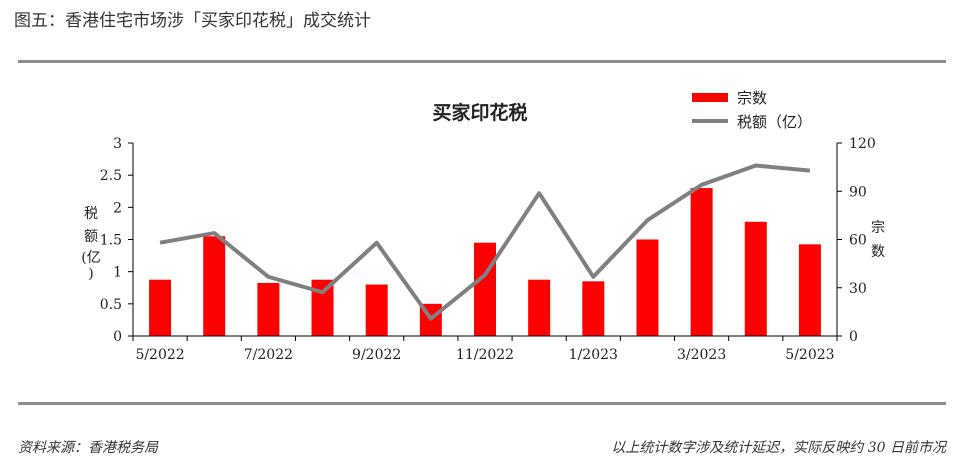 This screenshot has height=476, width=964. What do you see at coordinates (593, 355) in the screenshot?
I see `x-tick-label: 1/2023` at bounding box center [593, 355].